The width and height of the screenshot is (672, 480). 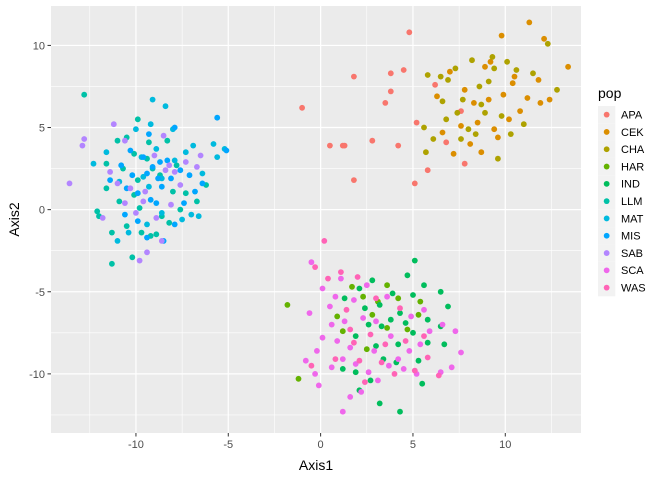 What do you see at coordinates (395, 336) in the screenshot?
I see `series-ind` at bounding box center [395, 336].